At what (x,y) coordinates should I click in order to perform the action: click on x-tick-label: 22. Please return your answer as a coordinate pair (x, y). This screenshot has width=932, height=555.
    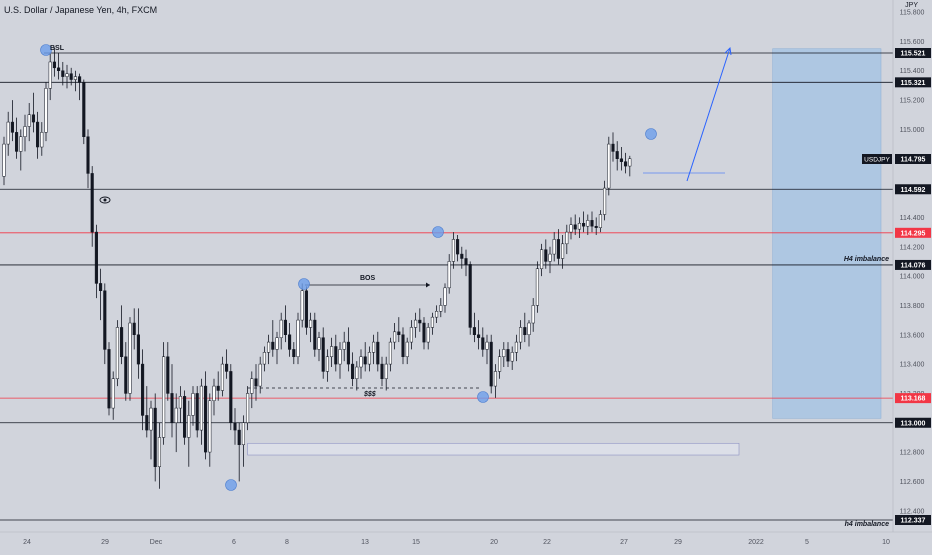
    Looking at the image, I should click on (547, 542).